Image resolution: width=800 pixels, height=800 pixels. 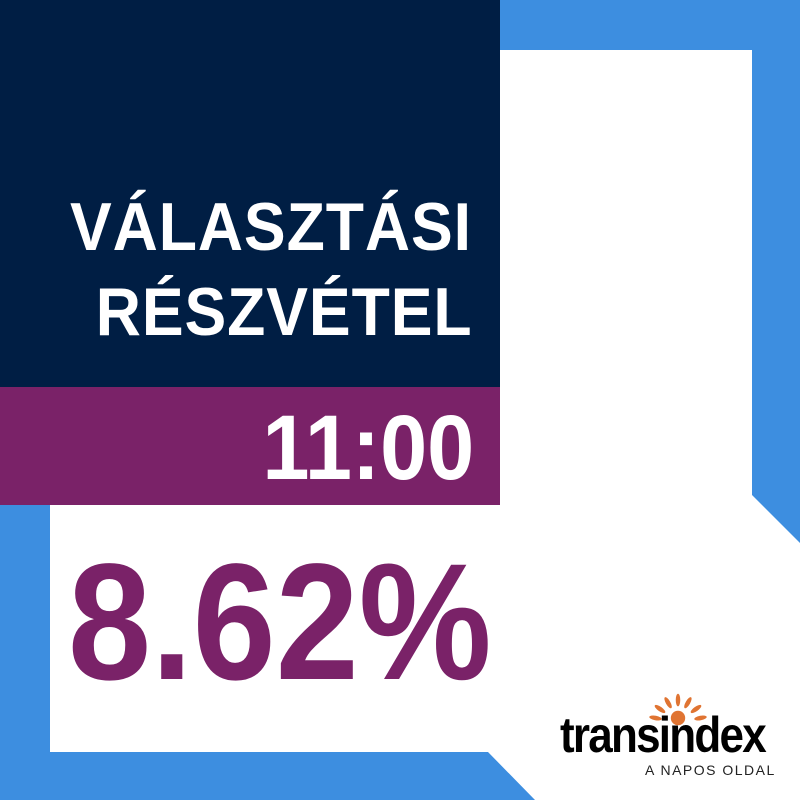 I want to click on transindex-logo: transindex A NAPOS OLDAL, so click(x=672, y=741).